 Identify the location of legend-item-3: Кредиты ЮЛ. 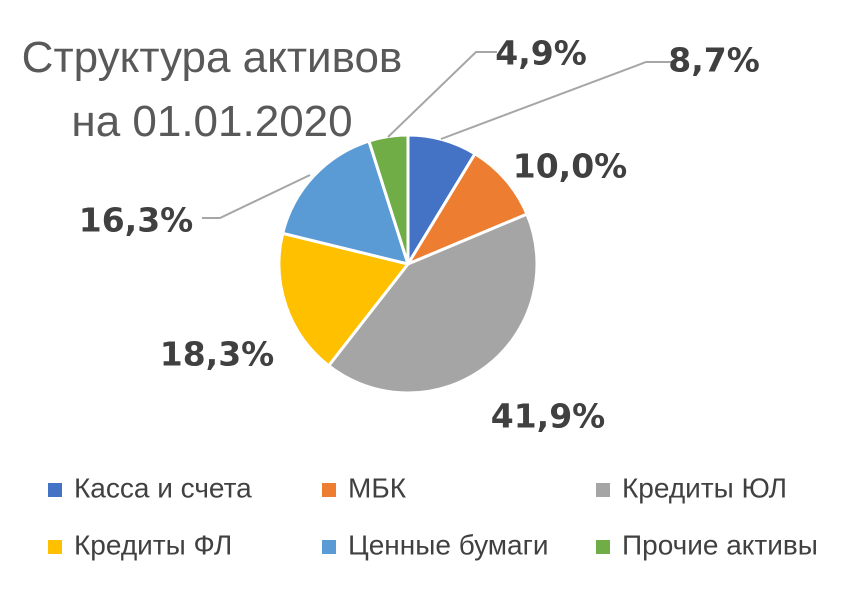
(691, 487).